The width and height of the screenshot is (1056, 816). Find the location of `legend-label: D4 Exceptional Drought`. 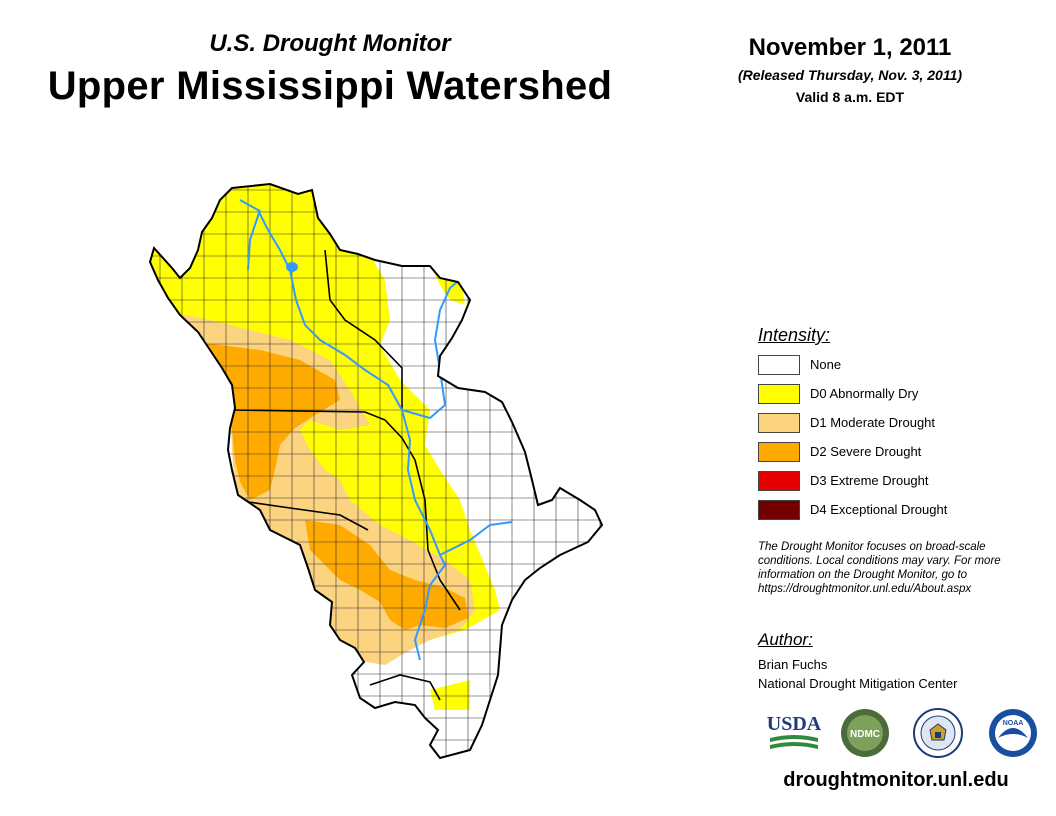

legend-label: D4 Exceptional Drought is located at coordinates (879, 509).